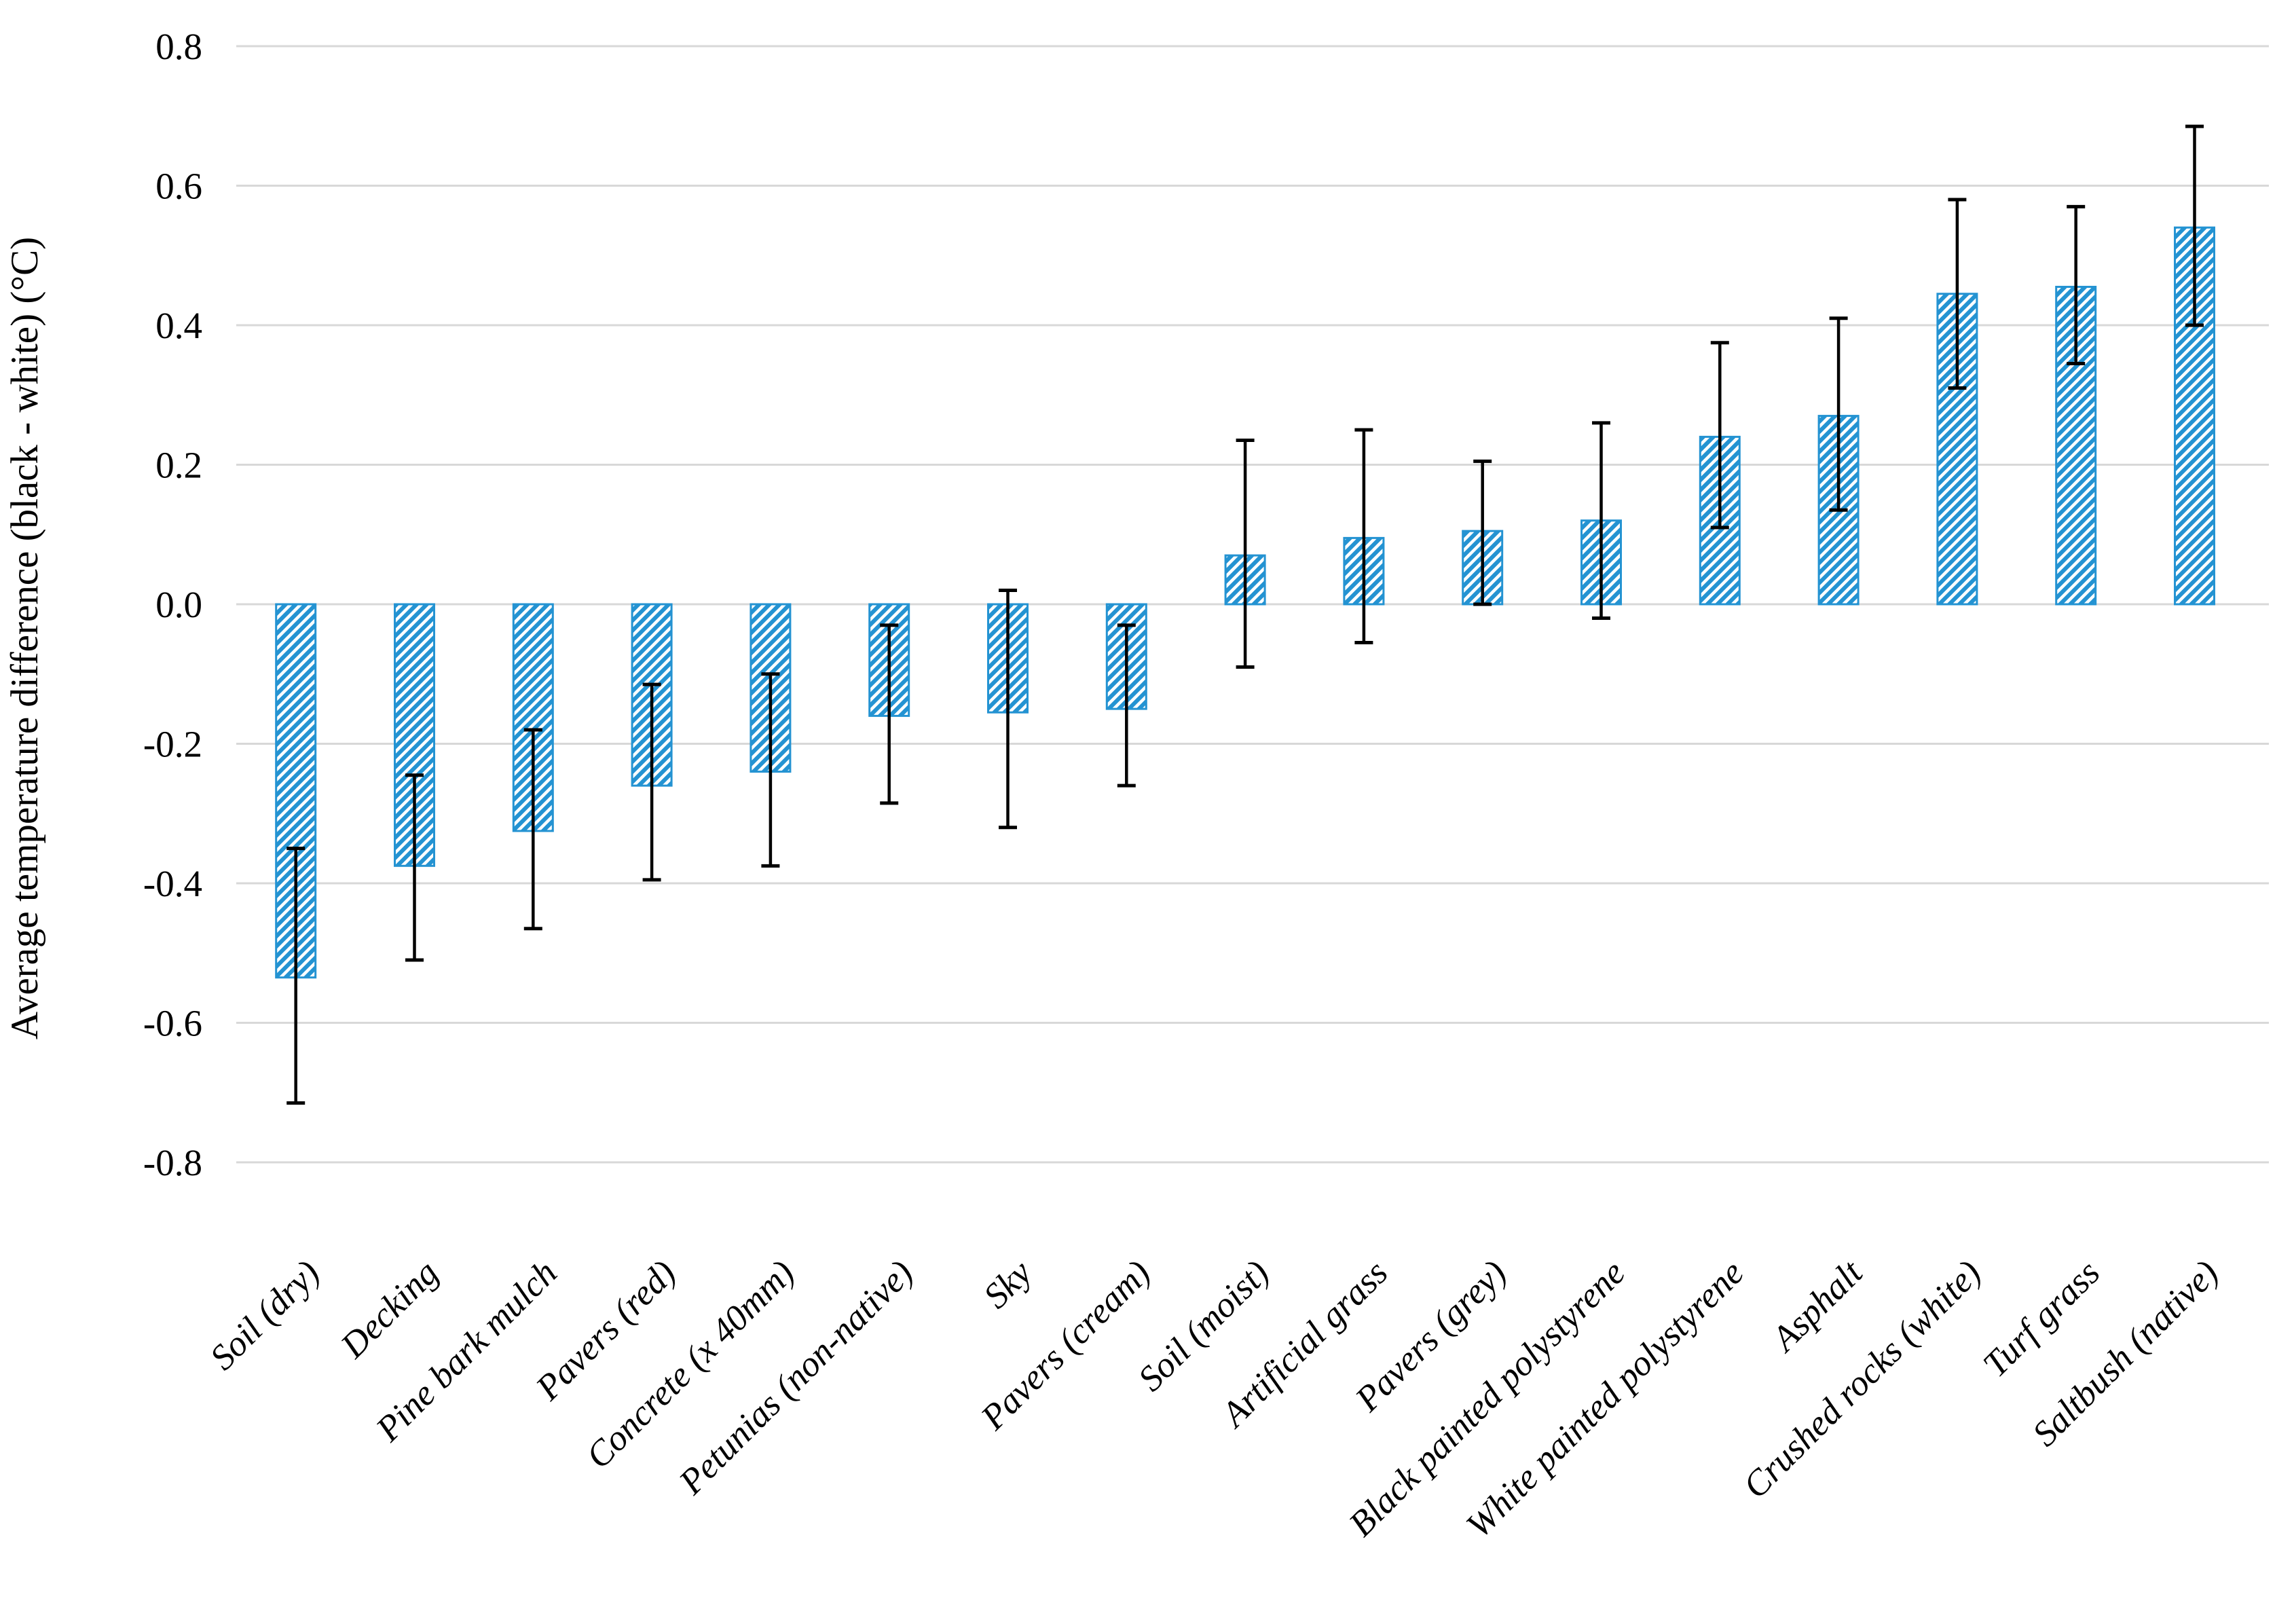  Describe the element at coordinates (1862, 1379) in the screenshot. I see `x-axis-category-label: Crushed rocks (white)` at that location.